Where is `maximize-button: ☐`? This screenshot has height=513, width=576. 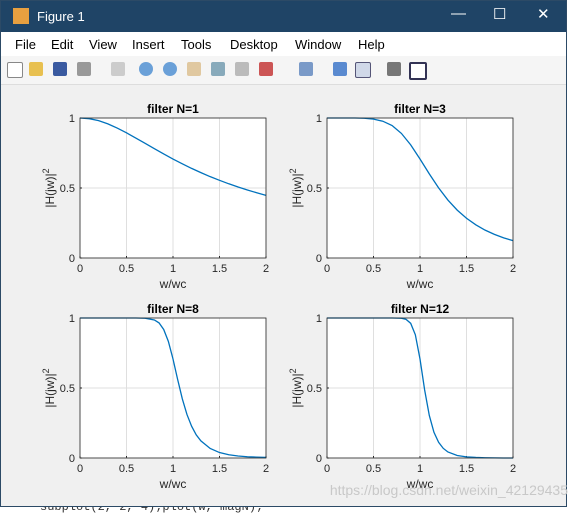
maximize-button: ☐ is located at coordinates (500, 14).